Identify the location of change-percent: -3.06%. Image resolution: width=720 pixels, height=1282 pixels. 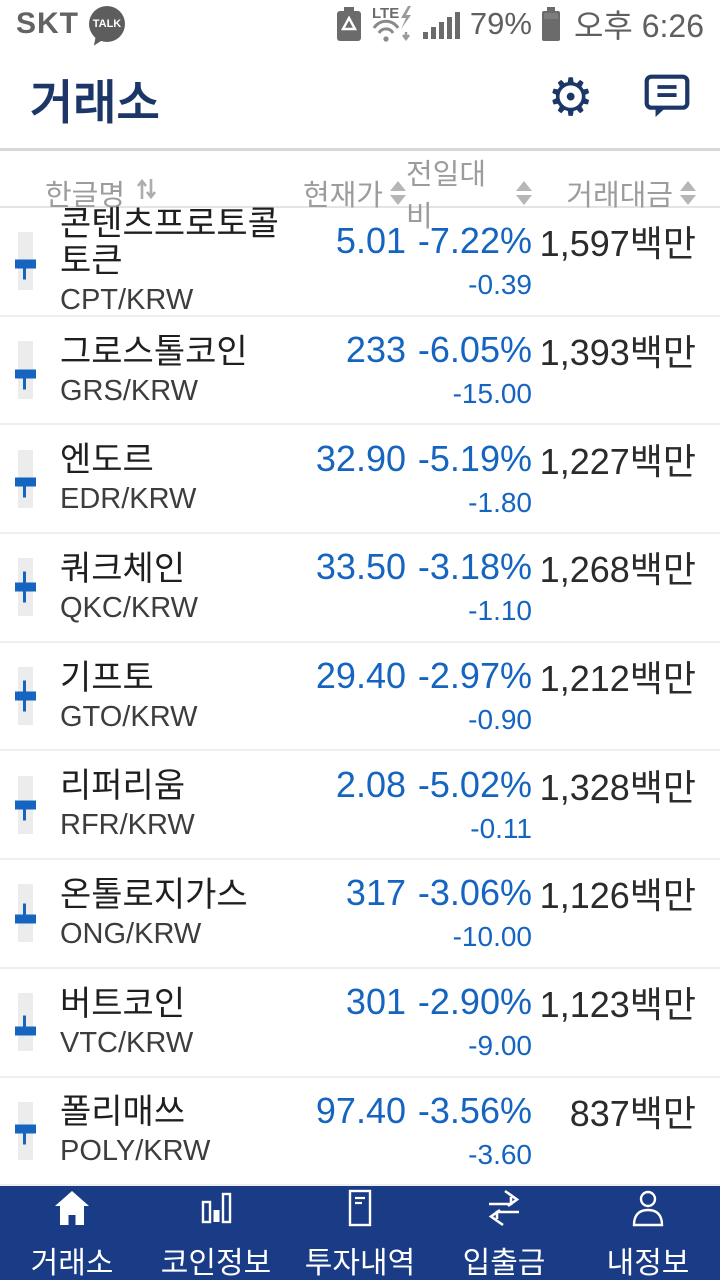
(469, 893).